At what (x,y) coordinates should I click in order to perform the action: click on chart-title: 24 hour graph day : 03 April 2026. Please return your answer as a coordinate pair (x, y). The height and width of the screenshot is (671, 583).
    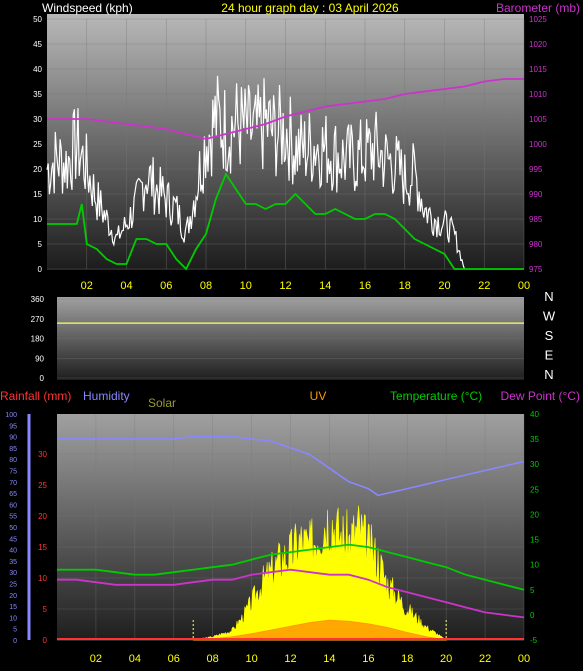
    Looking at the image, I should click on (310, 8).